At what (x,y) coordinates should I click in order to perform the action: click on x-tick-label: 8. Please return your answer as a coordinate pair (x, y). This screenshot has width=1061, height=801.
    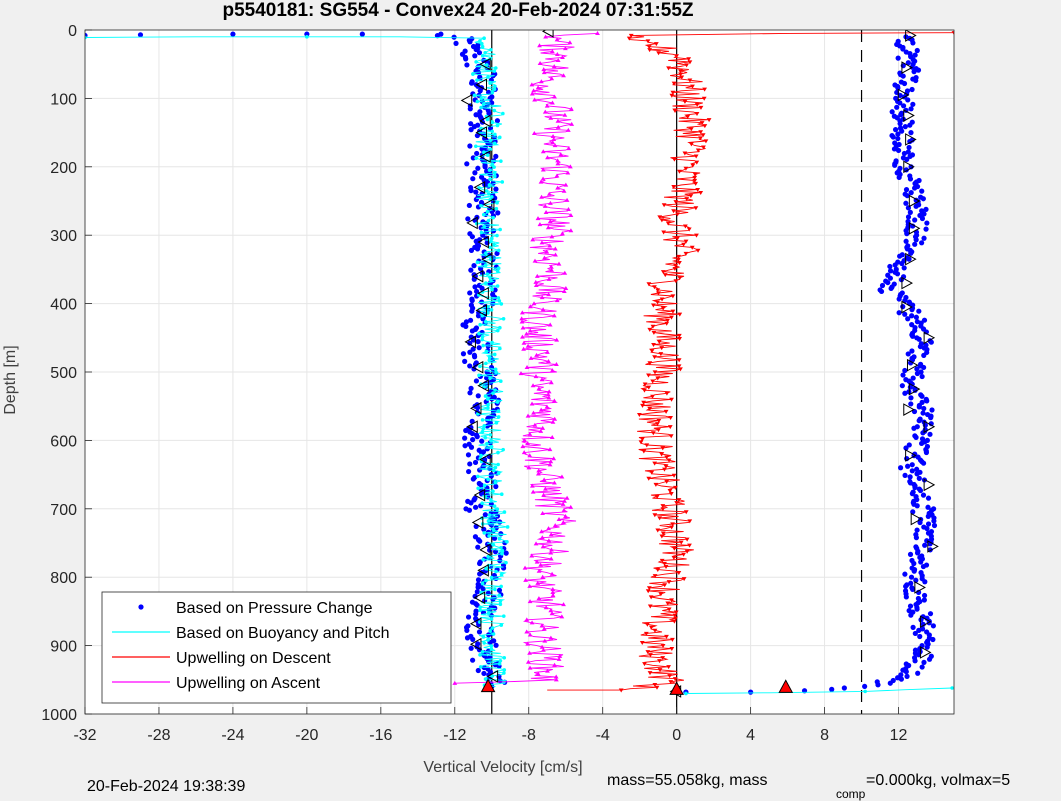
    Looking at the image, I should click on (824, 735).